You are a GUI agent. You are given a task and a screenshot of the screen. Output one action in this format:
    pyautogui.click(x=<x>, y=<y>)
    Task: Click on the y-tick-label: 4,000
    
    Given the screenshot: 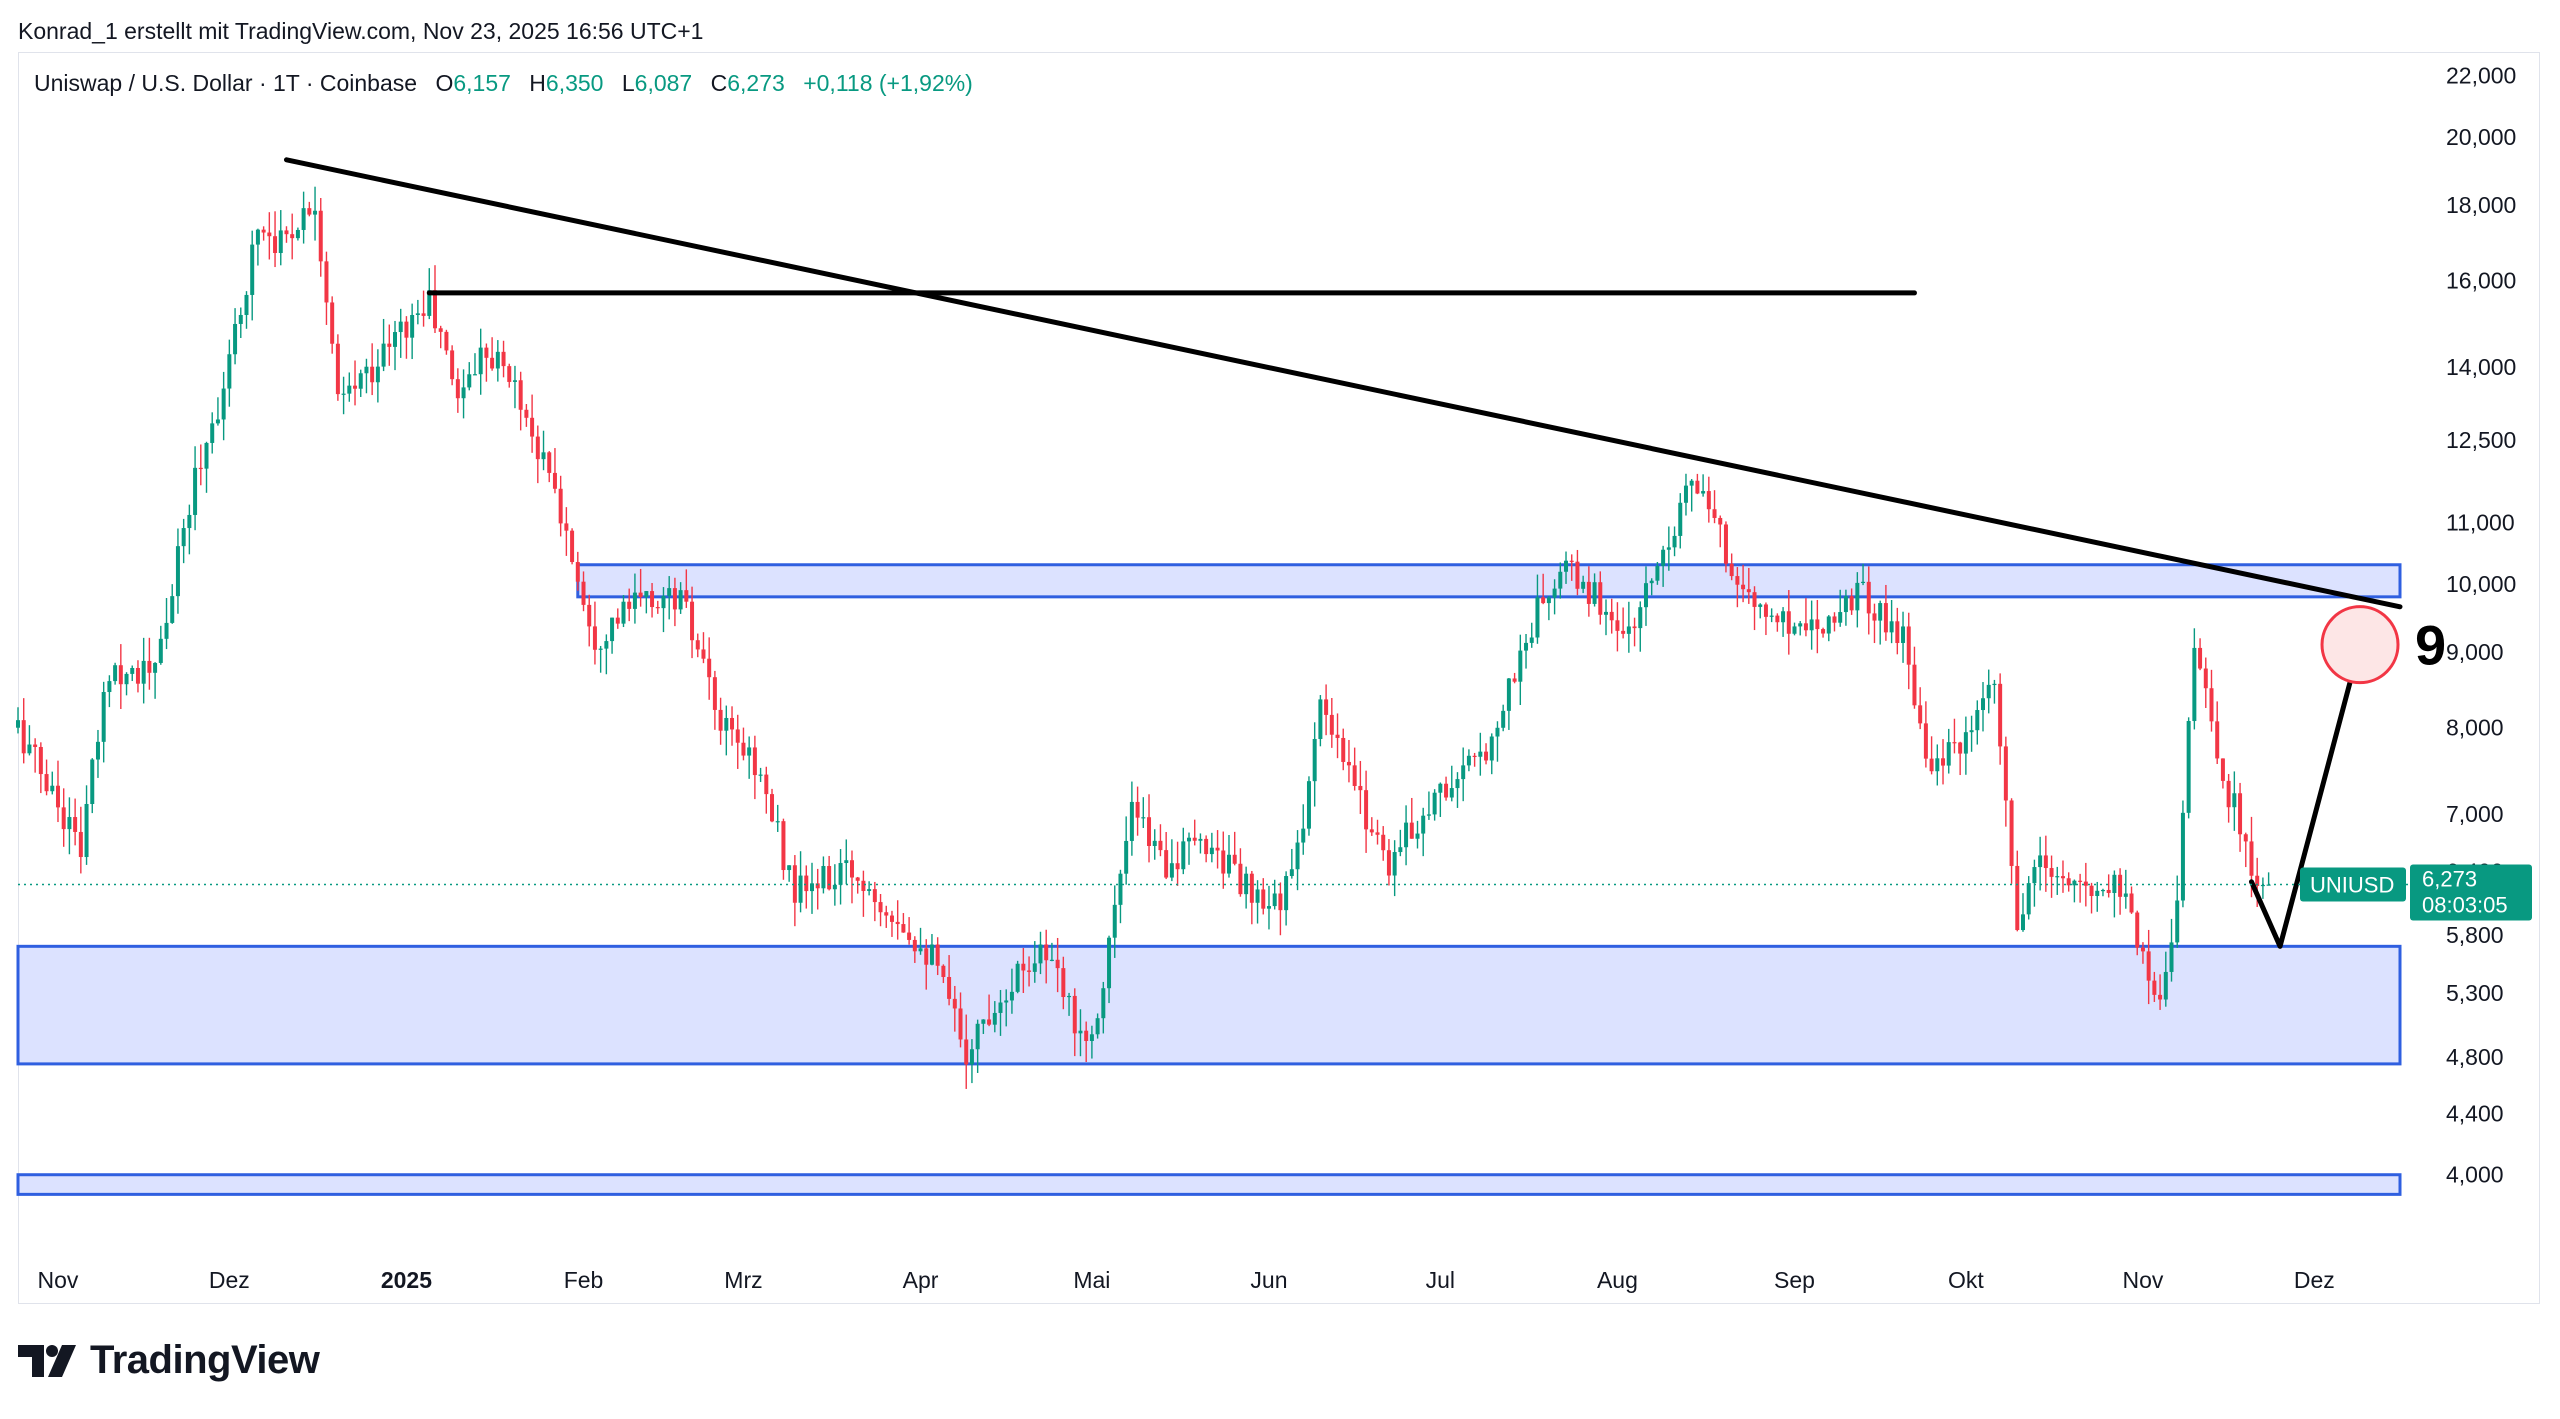 What is the action you would take?
    pyautogui.click(x=2475, y=1175)
    